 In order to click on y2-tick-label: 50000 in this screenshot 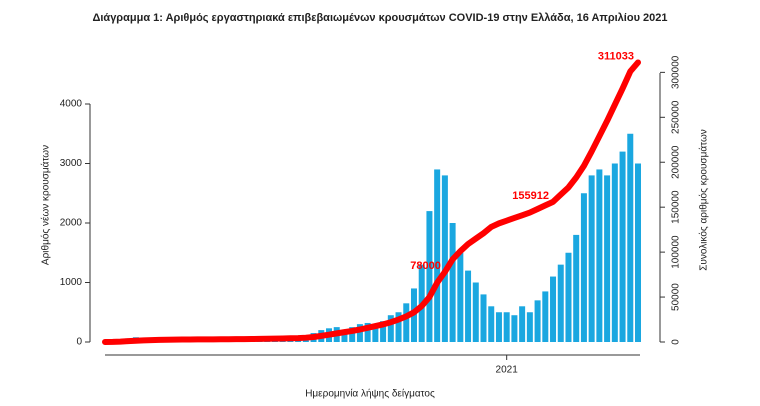, I will do `click(676, 297)`.